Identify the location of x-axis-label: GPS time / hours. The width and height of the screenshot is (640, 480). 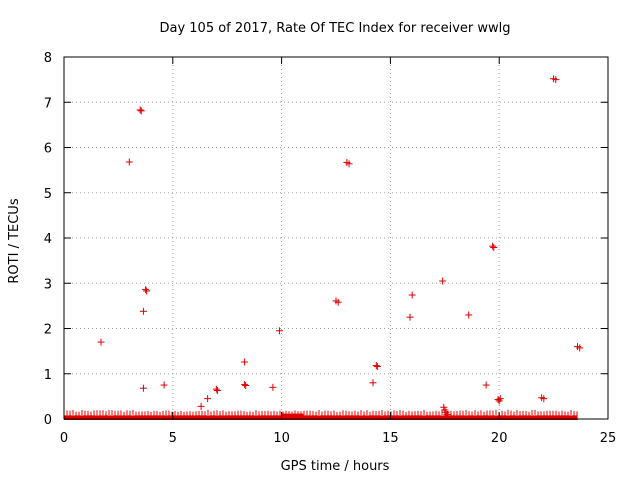
(335, 466).